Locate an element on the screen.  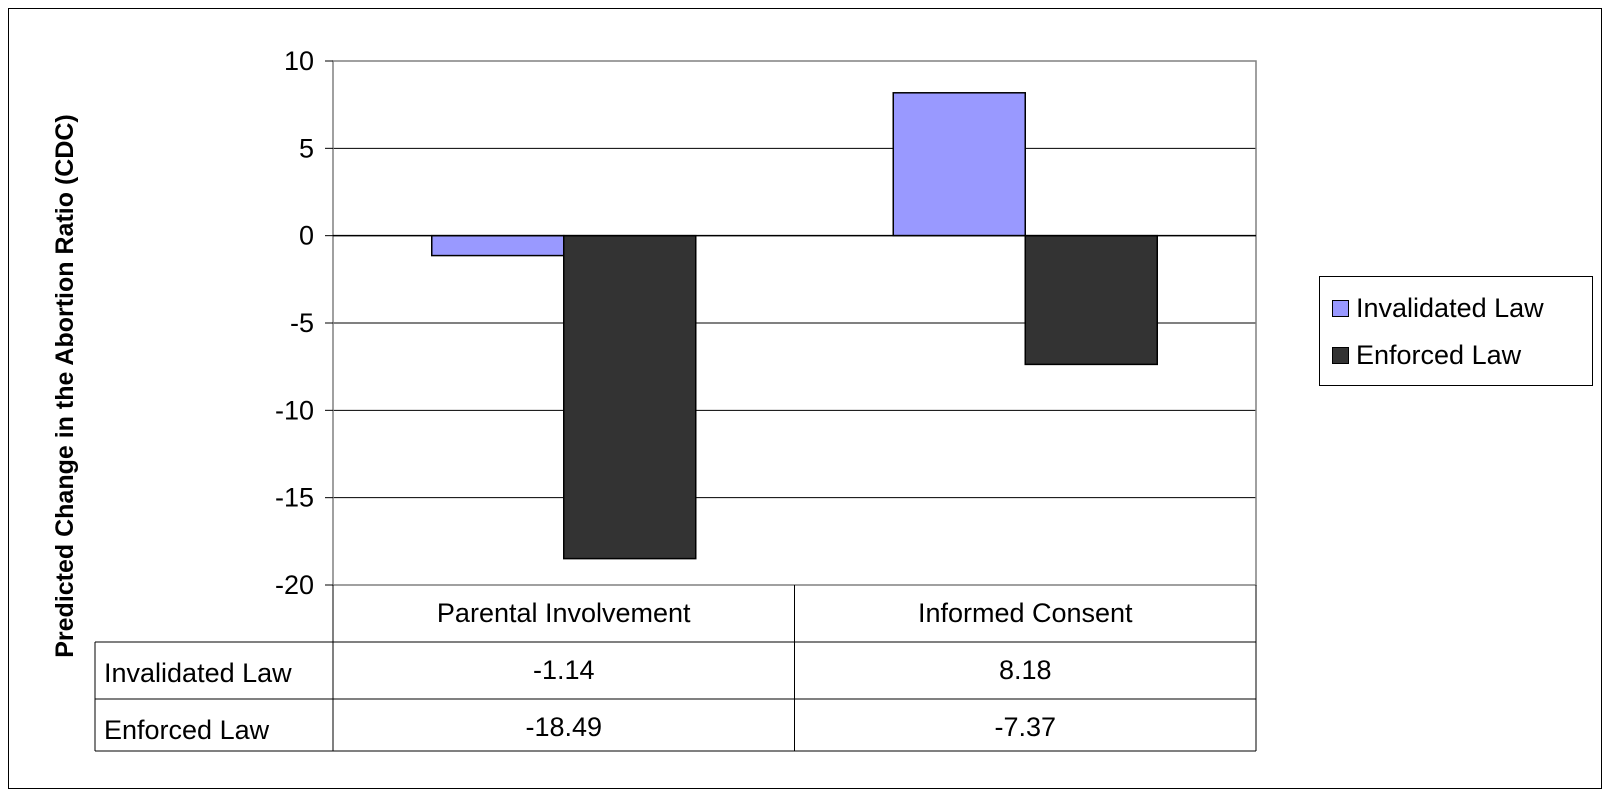
table-value-enforced-law-informed-consent: -7.37 is located at coordinates (1025, 727).